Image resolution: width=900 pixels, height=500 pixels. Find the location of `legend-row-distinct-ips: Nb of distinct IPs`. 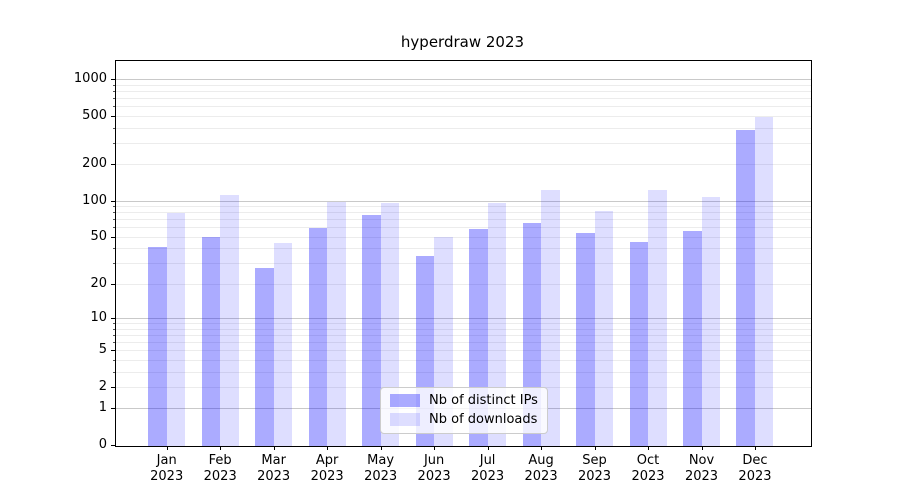

legend-row-distinct-ips: Nb of distinct IPs is located at coordinates (464, 400).